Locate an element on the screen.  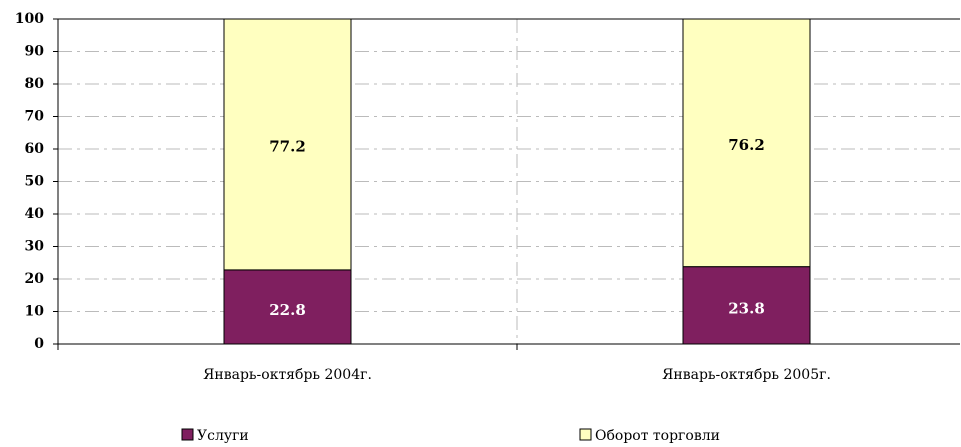
x-tick-label: Январь-октябрь 2005г. is located at coordinates (746, 375).